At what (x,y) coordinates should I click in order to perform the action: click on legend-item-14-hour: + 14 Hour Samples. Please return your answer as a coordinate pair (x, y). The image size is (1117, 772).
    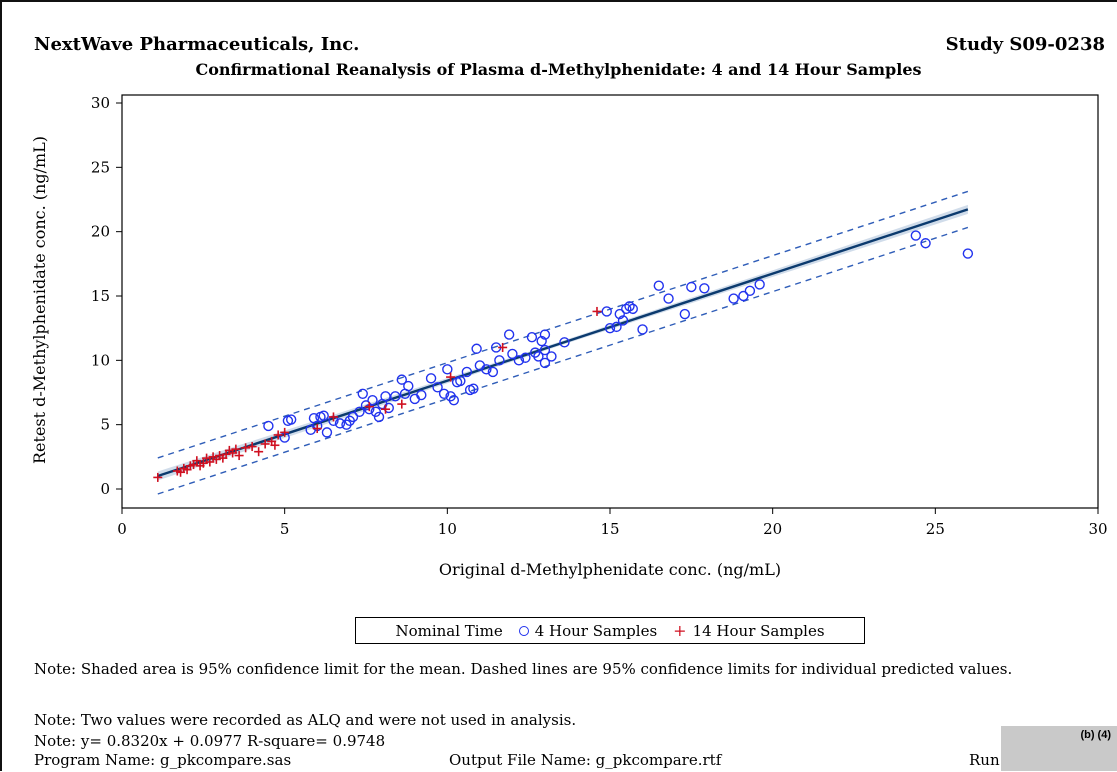
    Looking at the image, I should click on (748, 631).